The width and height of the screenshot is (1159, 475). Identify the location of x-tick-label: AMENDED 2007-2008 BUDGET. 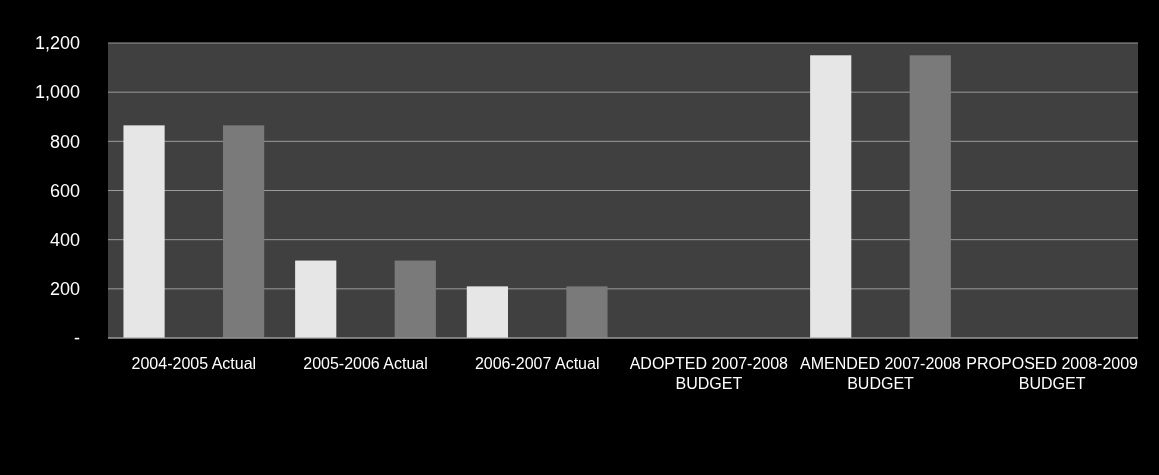
(881, 374).